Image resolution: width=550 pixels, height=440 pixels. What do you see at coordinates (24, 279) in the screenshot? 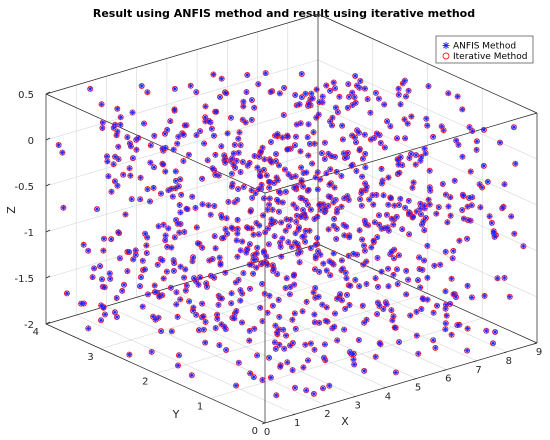
I see `z-tick-label: -1.5` at bounding box center [24, 279].